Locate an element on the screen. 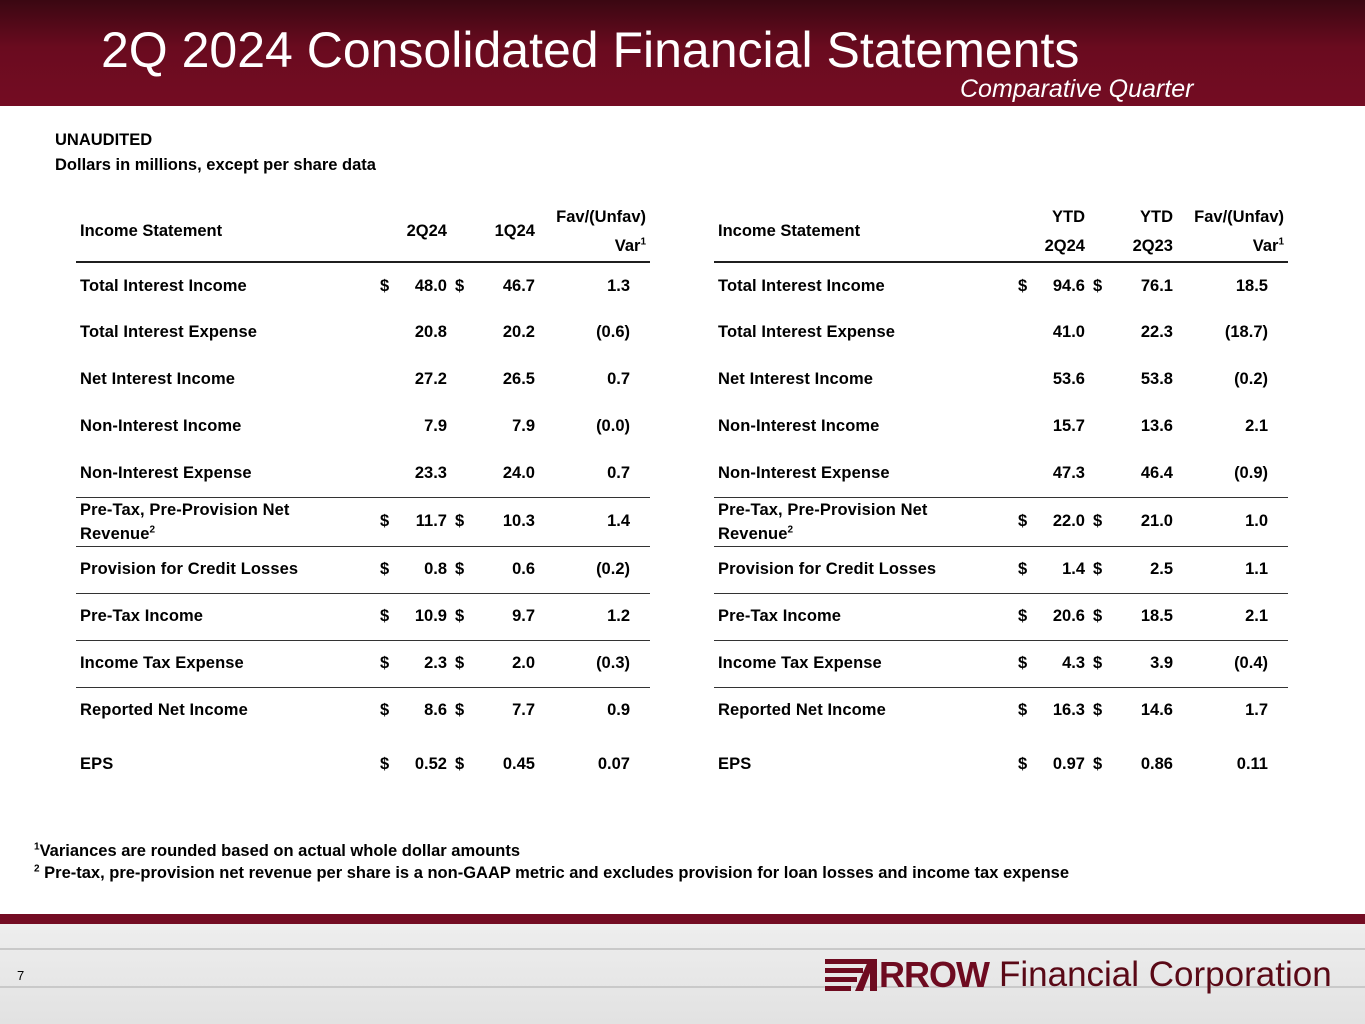 The height and width of the screenshot is (1024, 1365). table-row: Income Tax Expense $4.3 $3.9 (0.4) is located at coordinates (1001, 663).